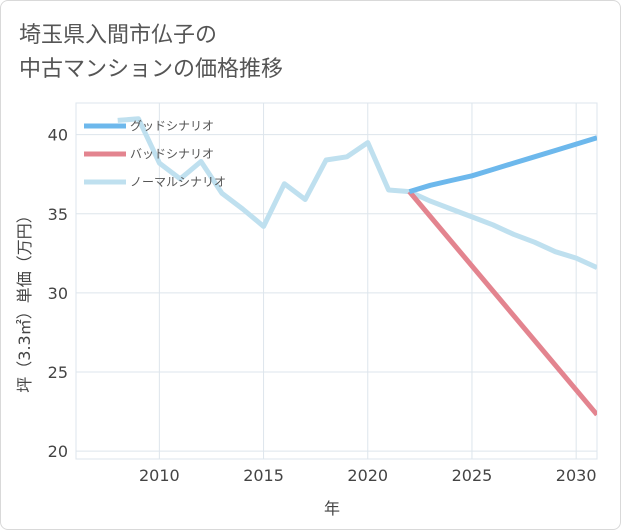  What do you see at coordinates (159, 475) in the screenshot?
I see `x-tick-label-2010: 2010` at bounding box center [159, 475].